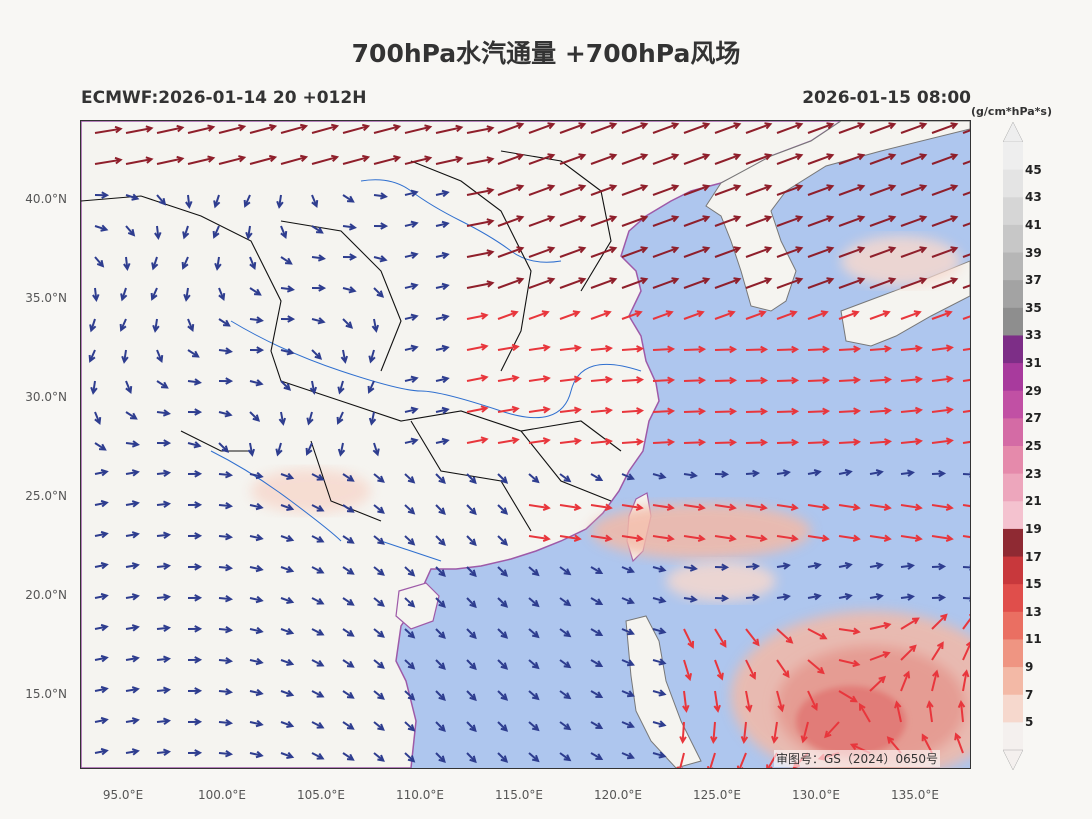  Describe the element at coordinates (1029, 722) in the screenshot. I see `colorbar-tick-label: 5` at that location.